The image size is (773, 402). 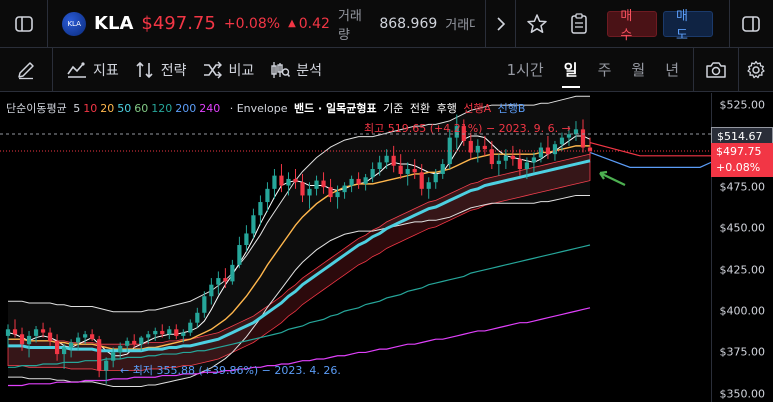 What do you see at coordinates (74, 23) in the screenshot?
I see `company-logo: KLA` at bounding box center [74, 23].